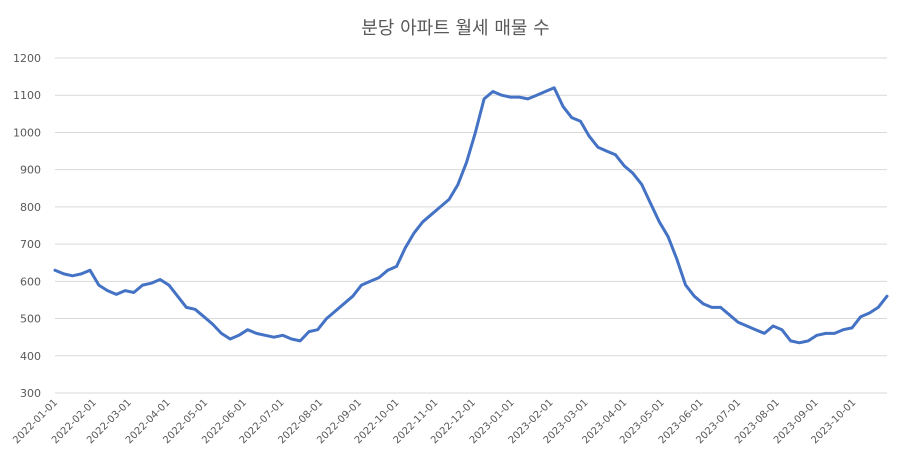 The image size is (911, 460). I want to click on y-tick-label: 600, so click(30, 281).